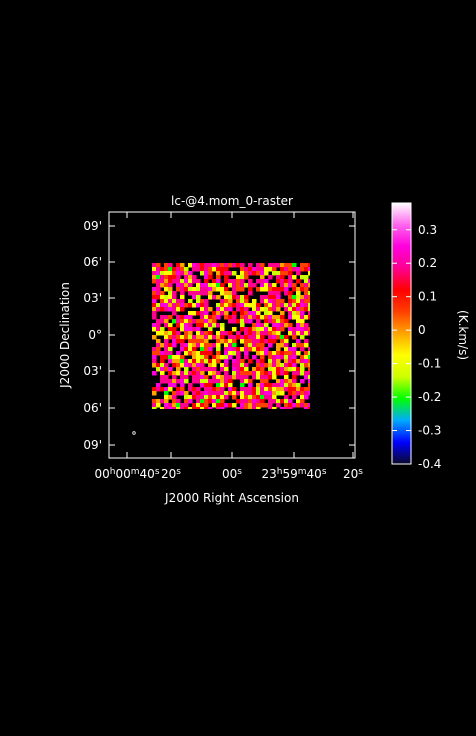 This screenshot has height=736, width=476. I want to click on raster-map, so click(231, 336).